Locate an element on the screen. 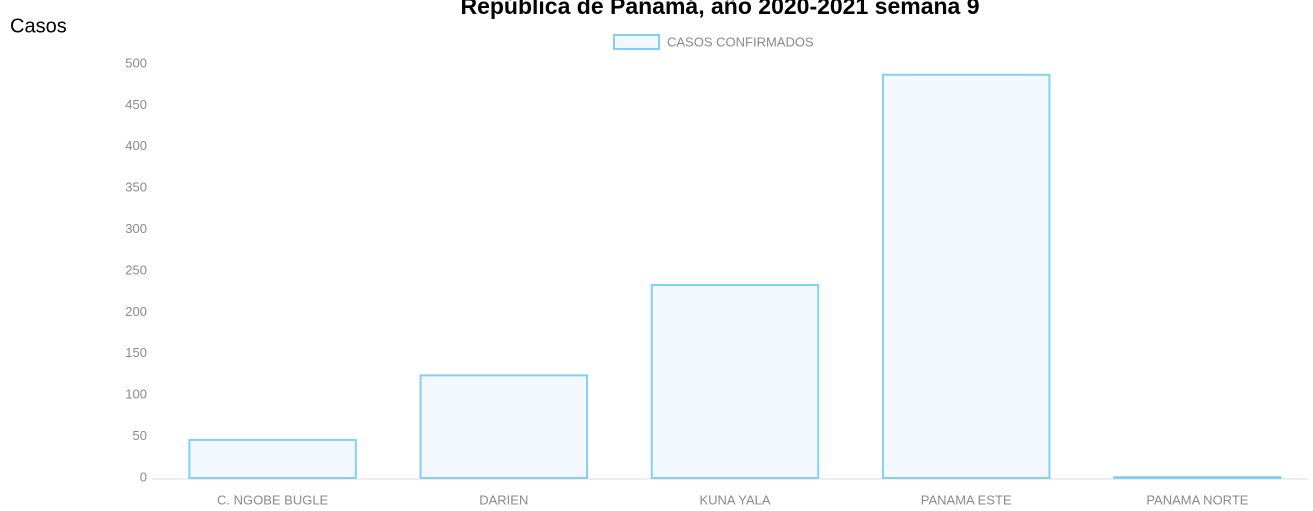 The width and height of the screenshot is (1313, 511). y-tick-label: 450 is located at coordinates (136, 104).